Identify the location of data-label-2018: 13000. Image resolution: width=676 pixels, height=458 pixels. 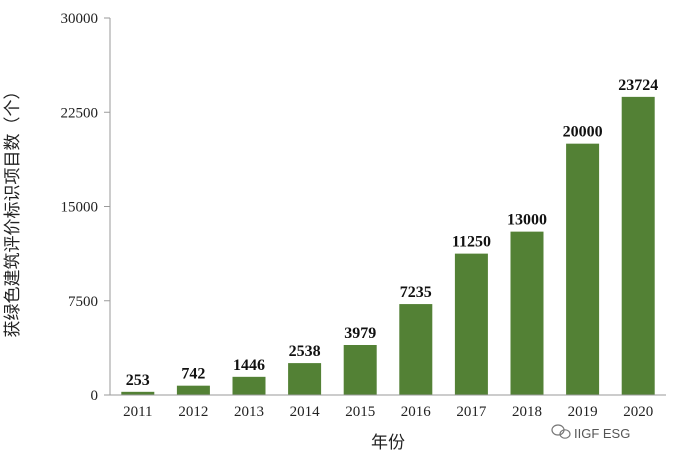
(527, 220).